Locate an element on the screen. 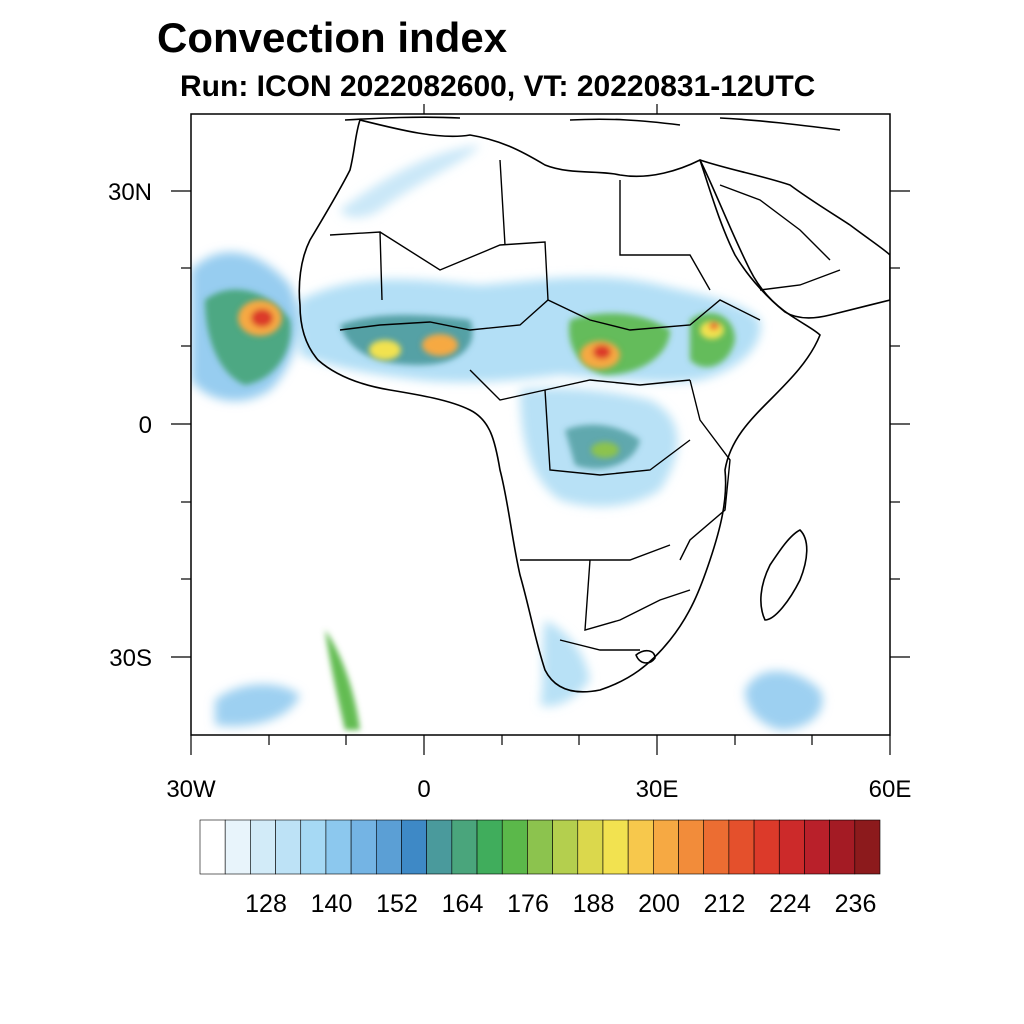  colorbar-tick-label: 200 is located at coordinates (659, 904).